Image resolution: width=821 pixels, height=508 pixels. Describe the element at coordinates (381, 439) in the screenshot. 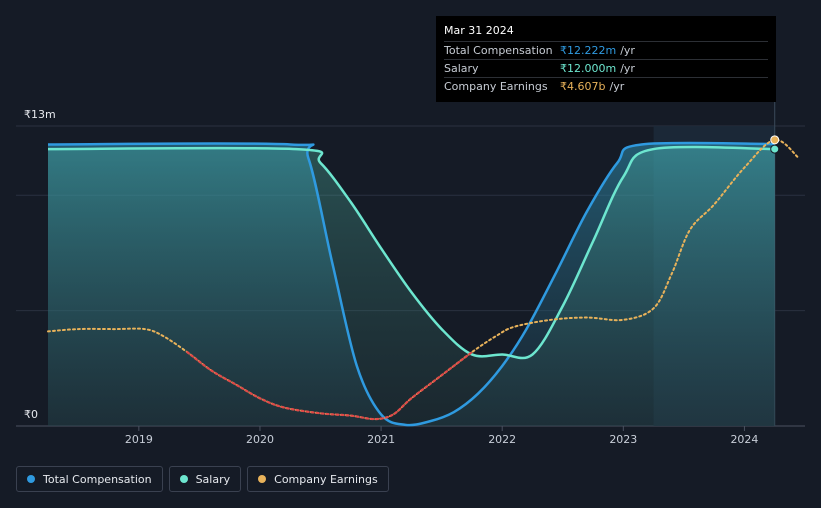

I see `x-tick-label: 2021` at that location.